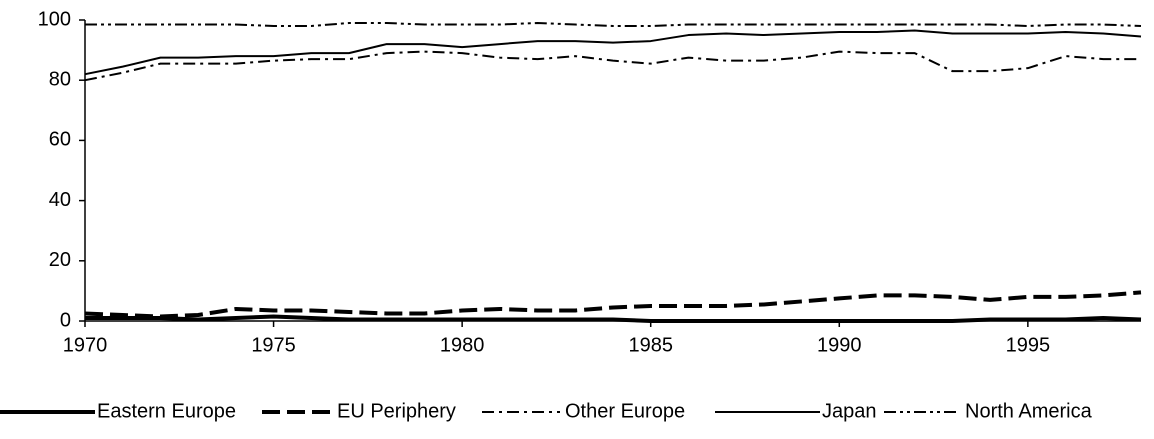  What do you see at coordinates (60, 140) in the screenshot?
I see `y-tick-label: 60` at bounding box center [60, 140].